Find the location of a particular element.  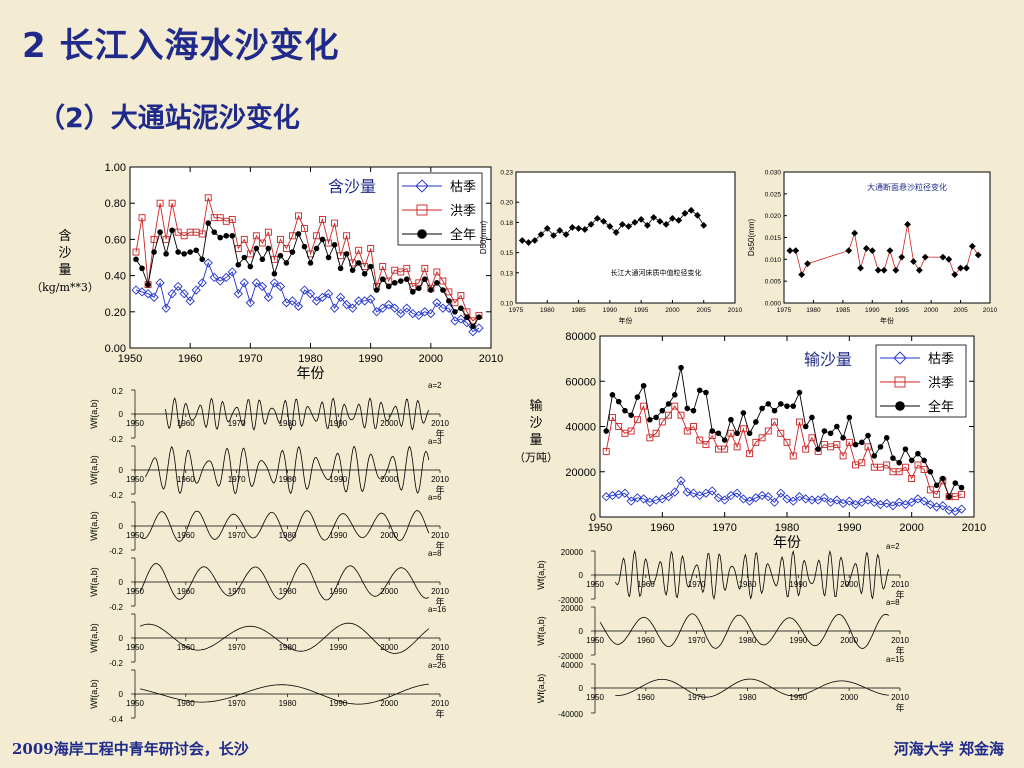

scale-label: a=3 is located at coordinates (435, 441).